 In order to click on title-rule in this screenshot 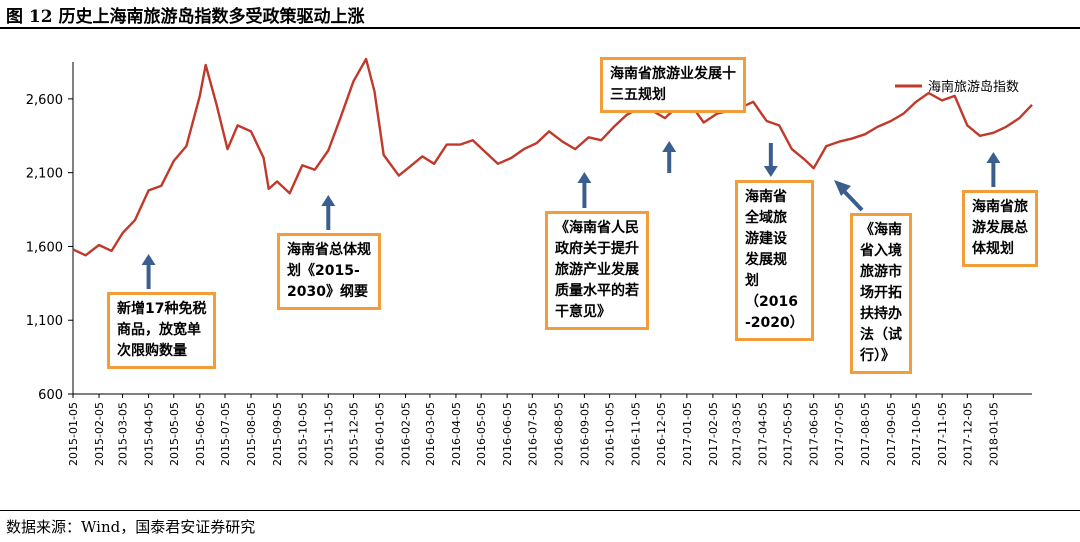, I will do `click(540, 28)`.